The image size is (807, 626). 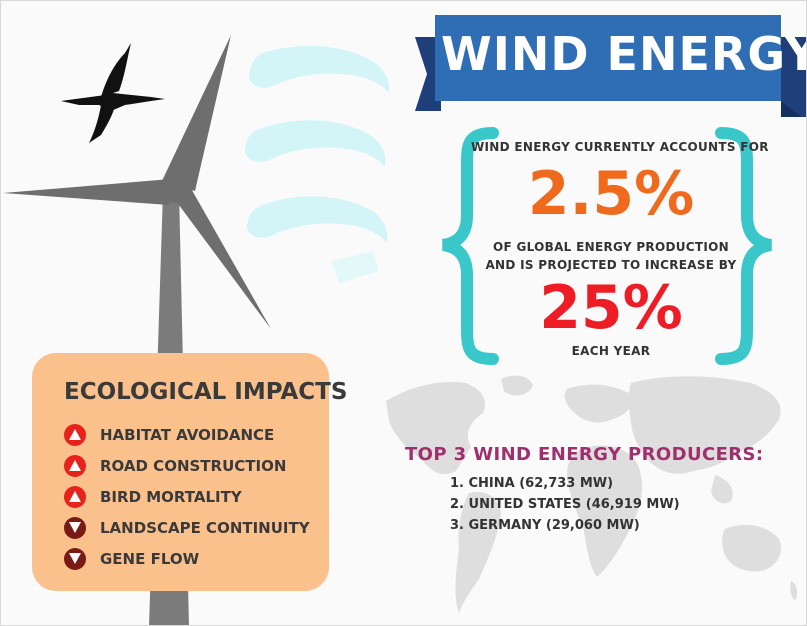 What do you see at coordinates (517, 385) in the screenshot?
I see `map-greenland` at bounding box center [517, 385].